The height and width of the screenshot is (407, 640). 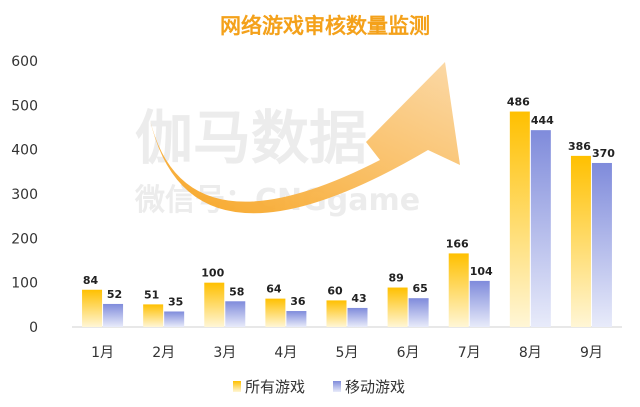 What do you see at coordinates (481, 271) in the screenshot?
I see `data-label: 104` at bounding box center [481, 271].